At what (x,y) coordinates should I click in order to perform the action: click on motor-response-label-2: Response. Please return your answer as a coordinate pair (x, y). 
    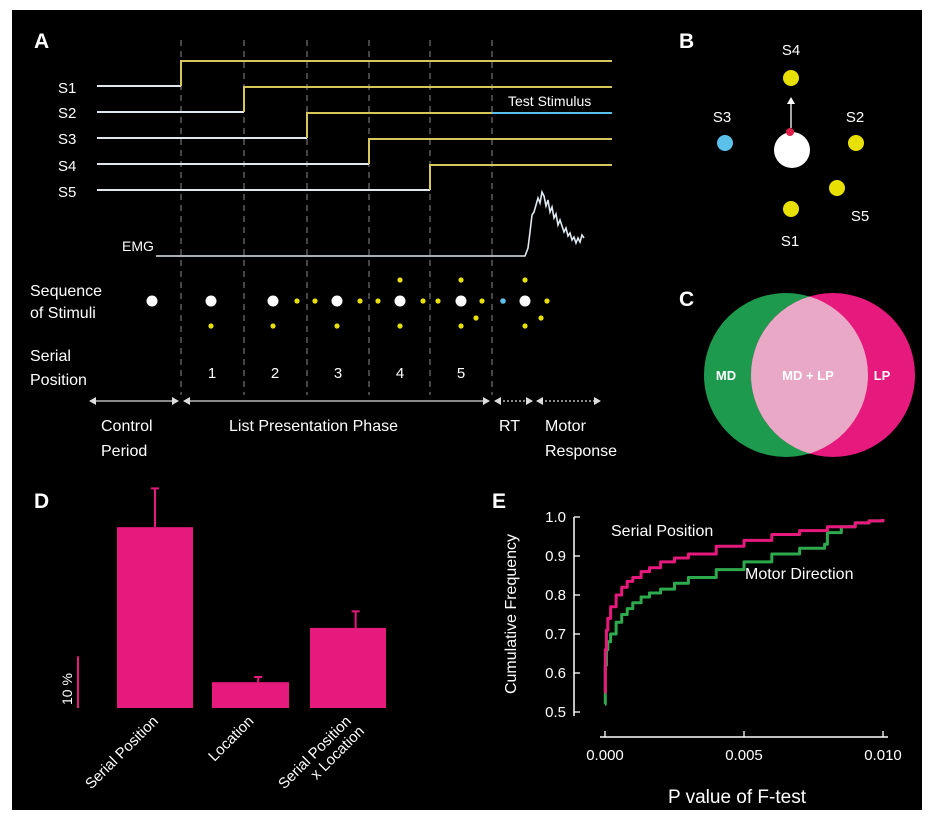
    Looking at the image, I should click on (581, 451).